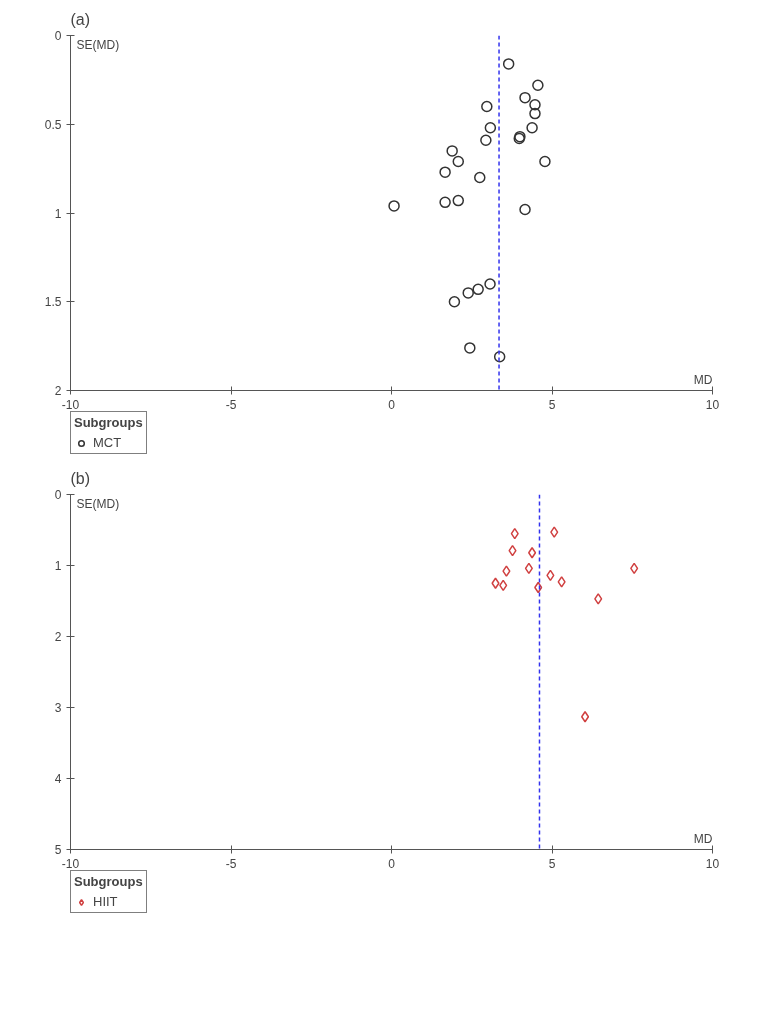 This screenshot has height=1010, width=777. What do you see at coordinates (105, 901) in the screenshot?
I see `legend-label: HIIT` at bounding box center [105, 901].